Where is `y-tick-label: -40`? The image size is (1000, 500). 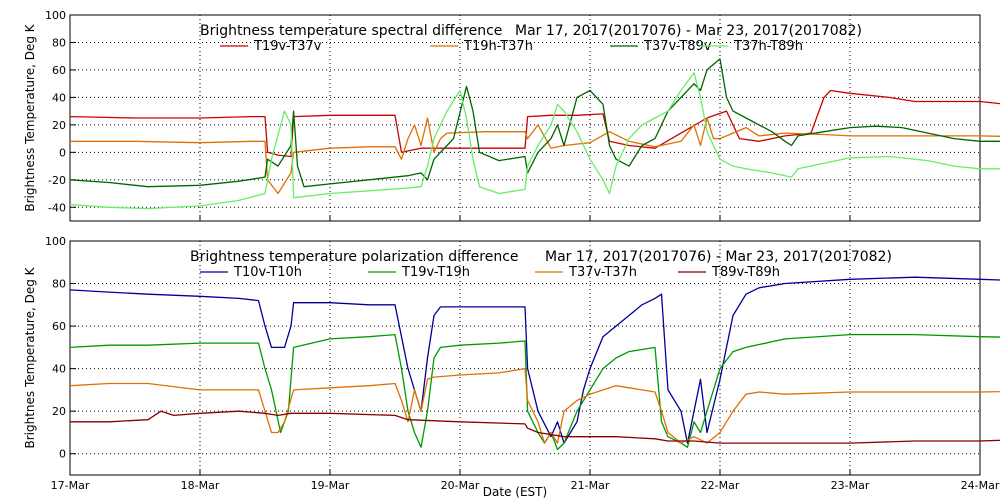
y-tick-label: -40 is located at coordinates (57, 207).